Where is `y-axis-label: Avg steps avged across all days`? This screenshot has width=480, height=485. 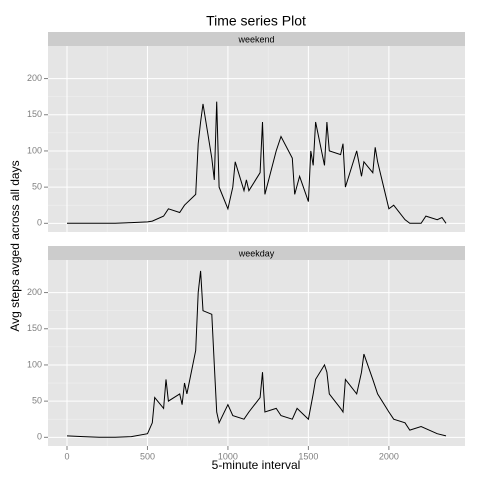 y-axis-label: Avg steps avged across all days is located at coordinates (15, 245).